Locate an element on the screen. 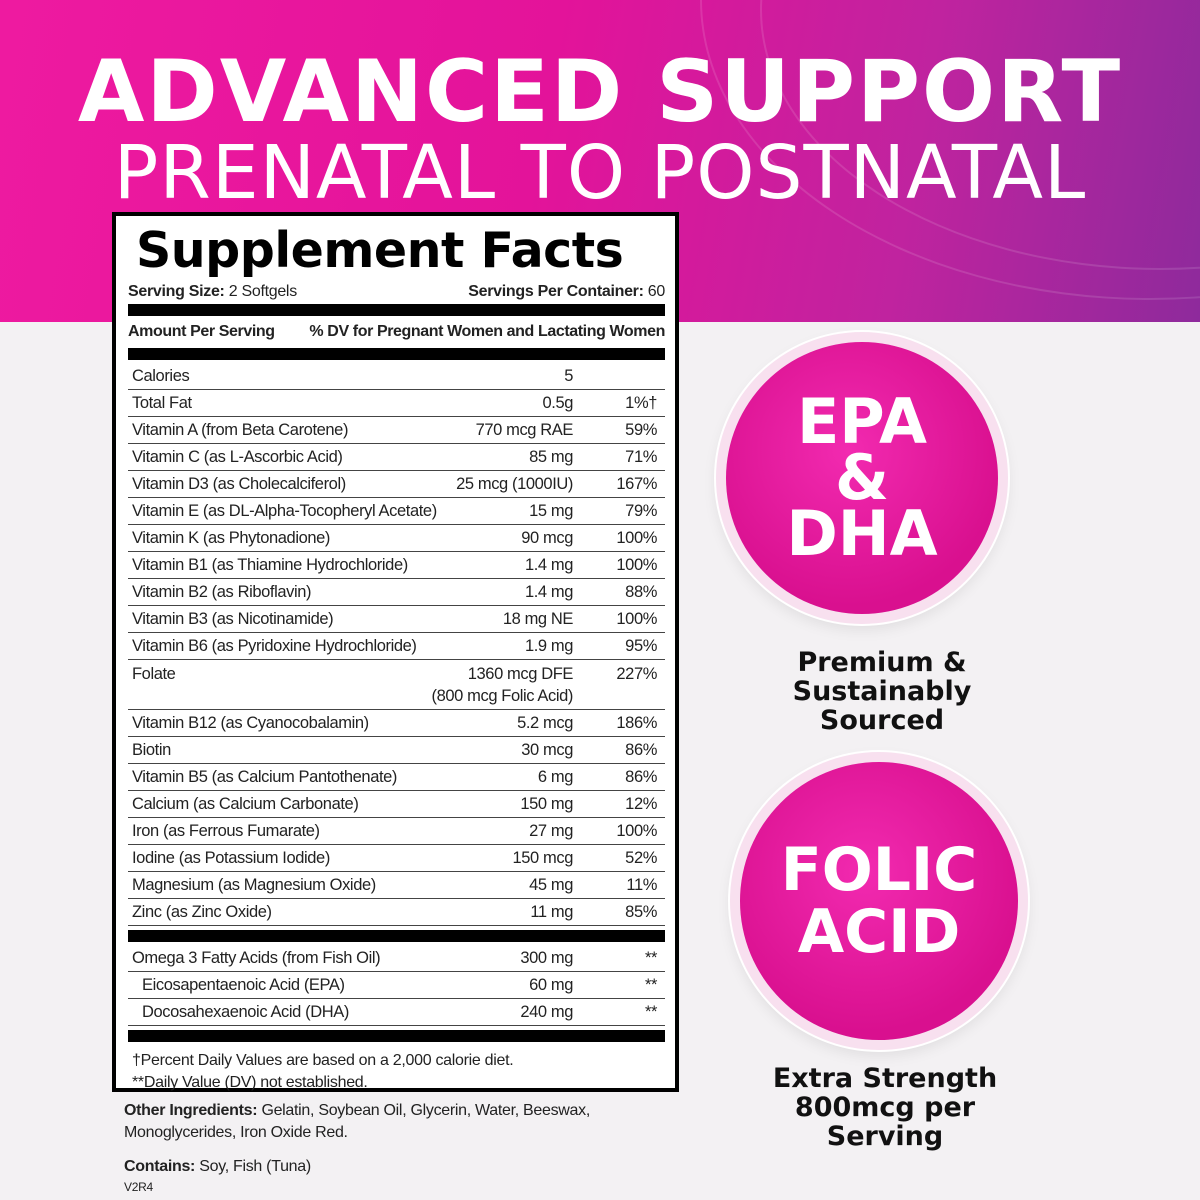 Image resolution: width=1200 pixels, height=1200 pixels. nutrient-name: Total Fat is located at coordinates (162, 403).